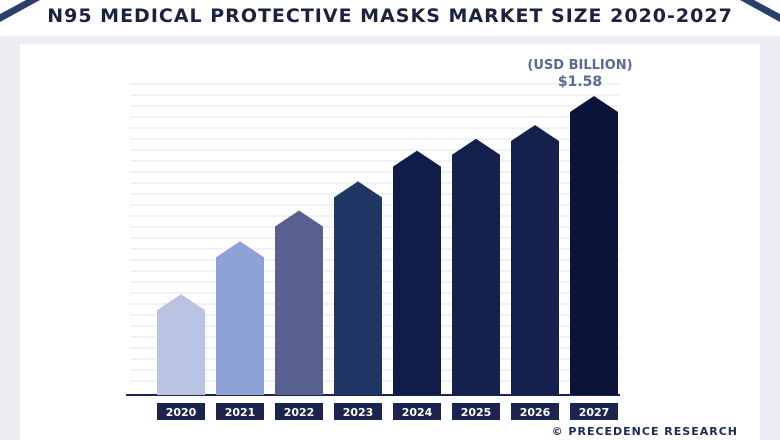 This screenshot has width=780, height=440. I want to click on x-tick-label: 2022, so click(299, 412).